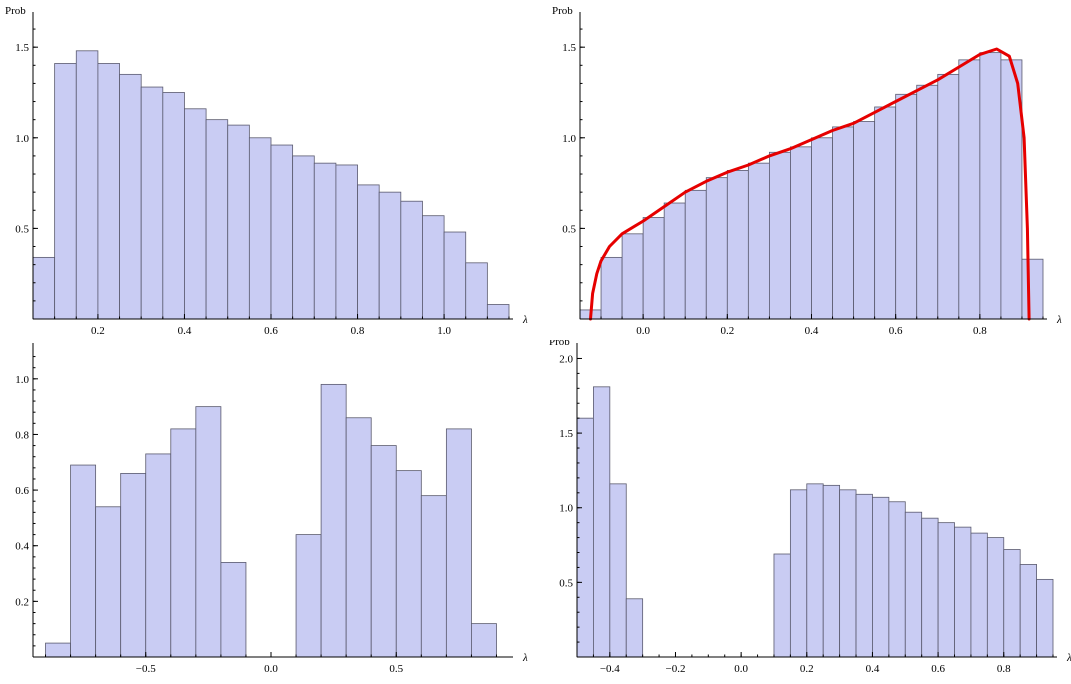 The width and height of the screenshot is (1071, 684). I want to click on x-tick-label: 0.5, so click(396, 669).